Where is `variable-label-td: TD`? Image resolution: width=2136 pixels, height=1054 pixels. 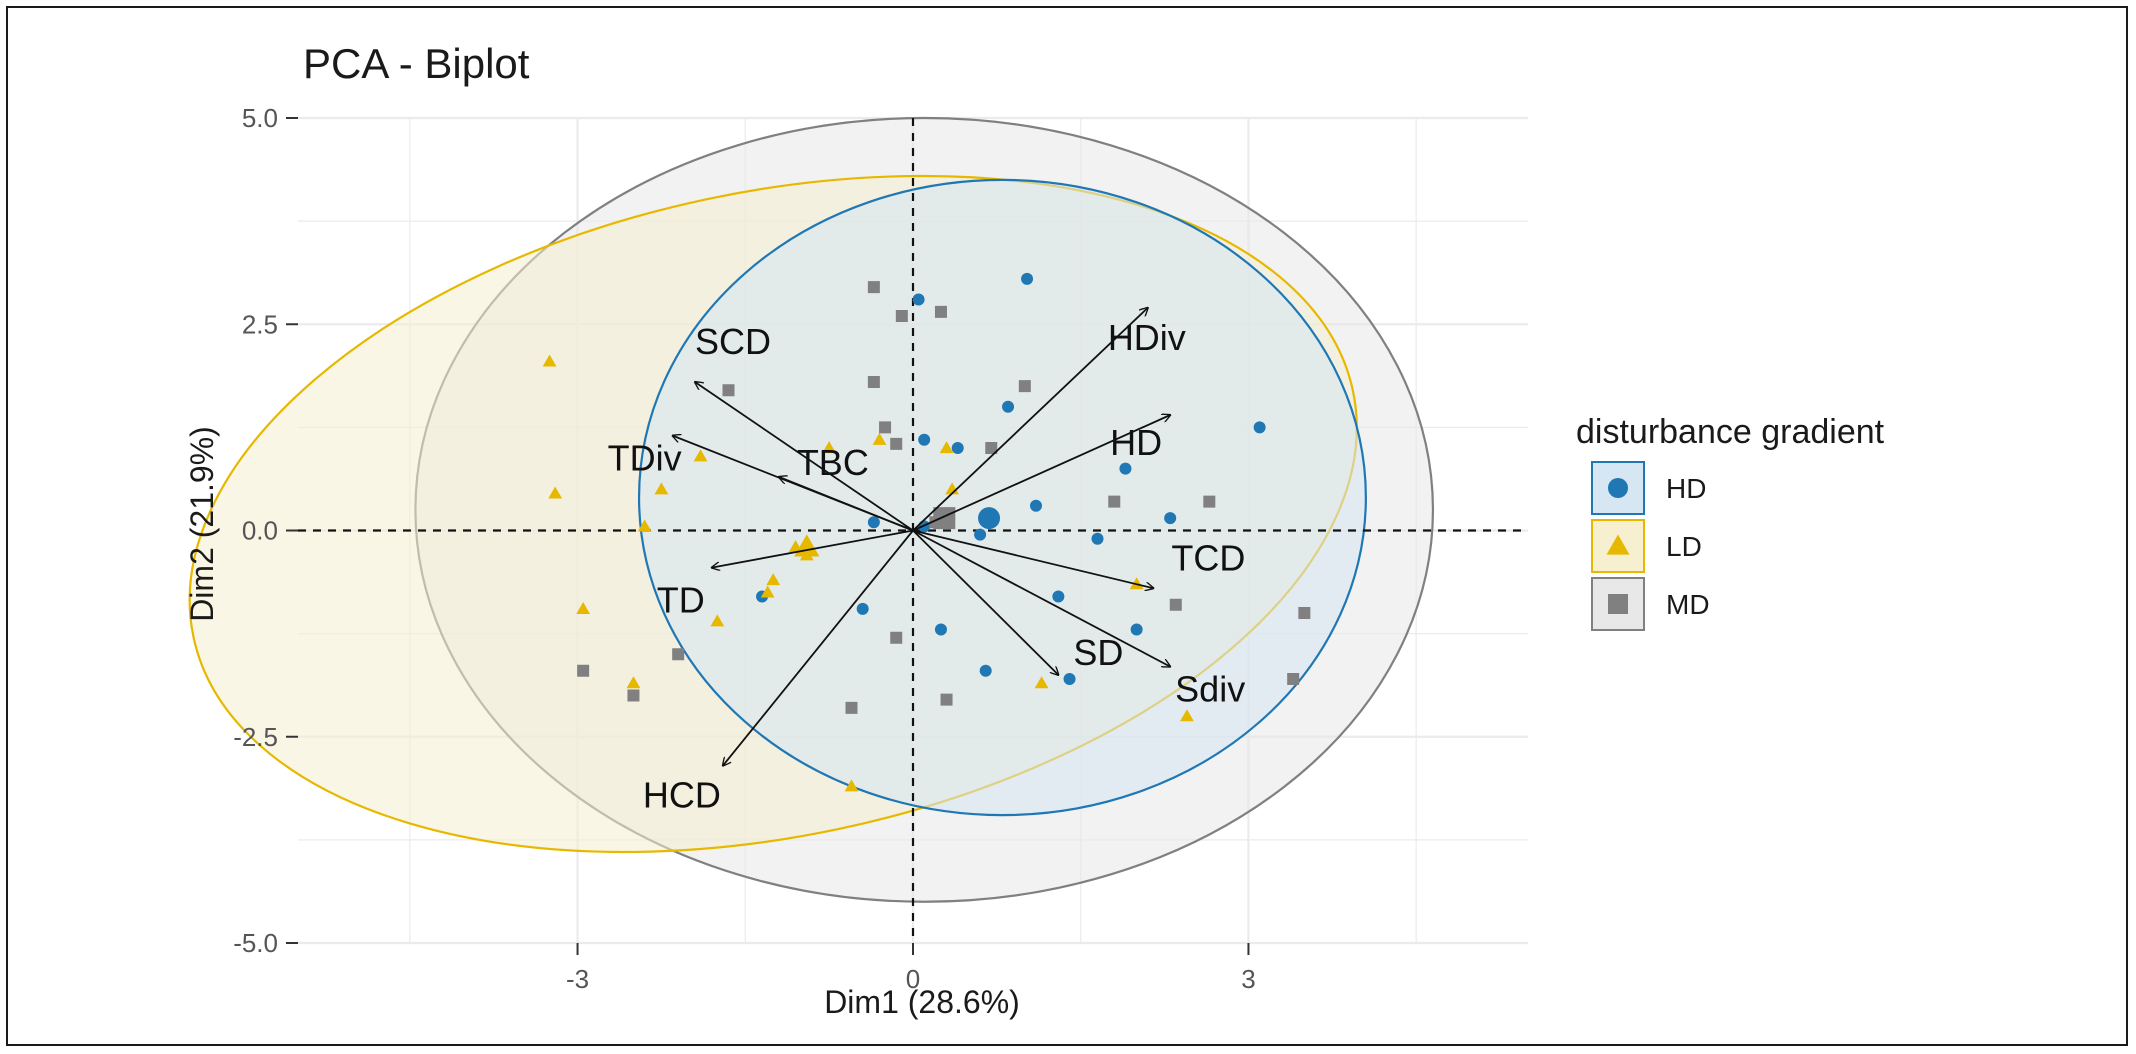 variable-label-td: TD is located at coordinates (681, 600).